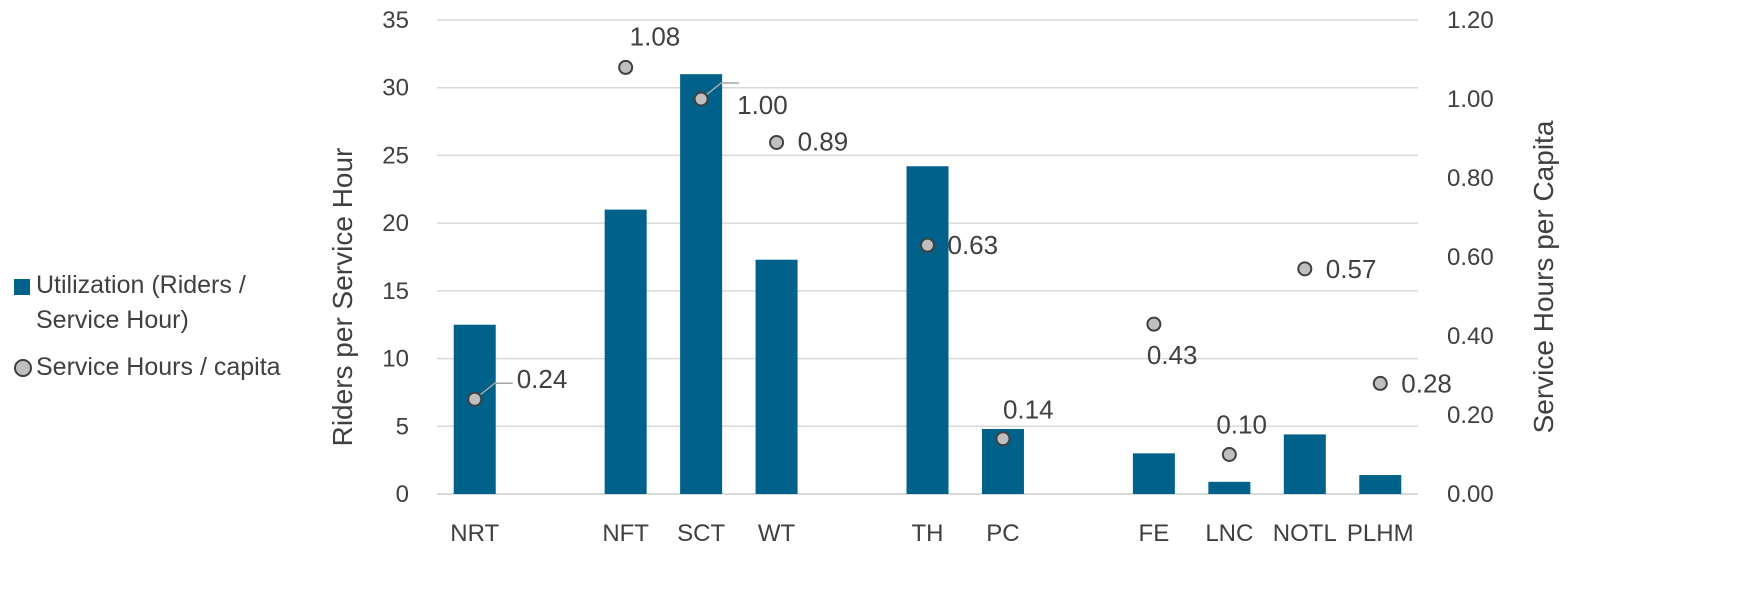 The width and height of the screenshot is (1750, 606). I want to click on data-label: 0.28, so click(1426, 383).